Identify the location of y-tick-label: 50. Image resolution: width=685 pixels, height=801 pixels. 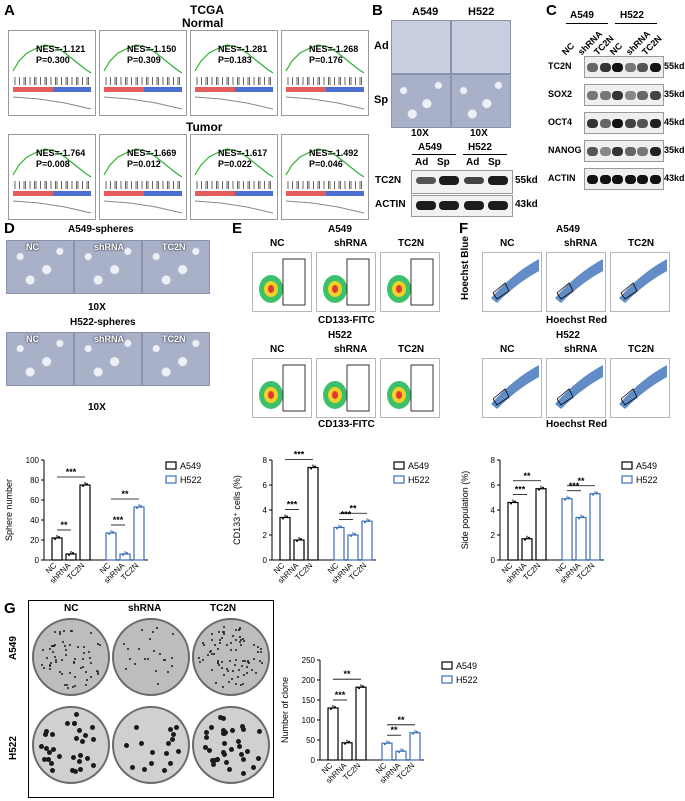
(310, 740).